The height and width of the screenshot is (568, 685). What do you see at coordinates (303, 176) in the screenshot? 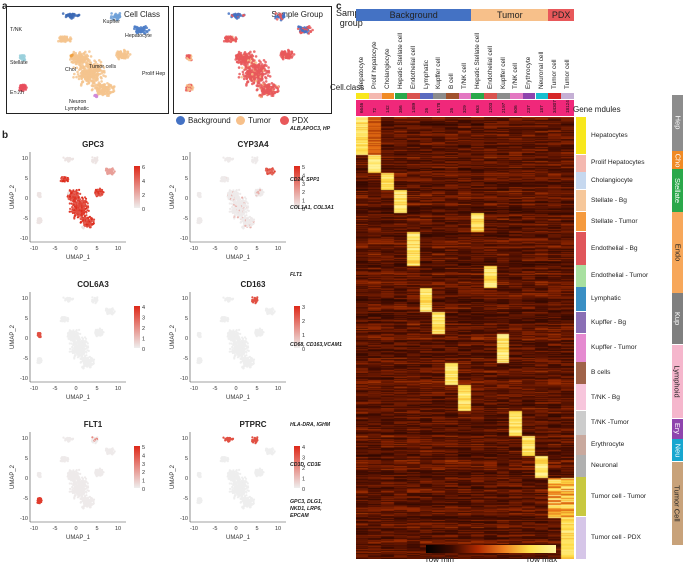
I see `legend-tick: 4` at bounding box center [303, 176].